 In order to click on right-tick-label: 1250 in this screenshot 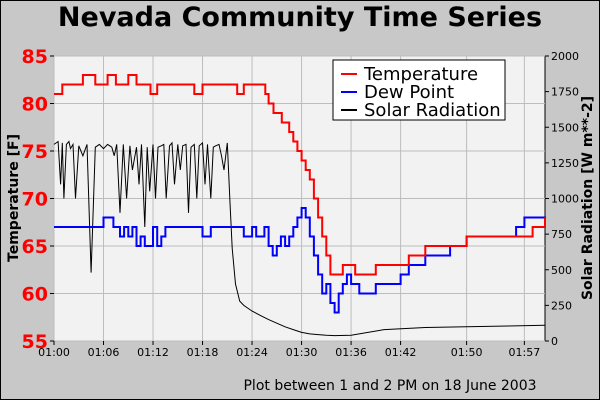, I will do `click(565, 163)`.